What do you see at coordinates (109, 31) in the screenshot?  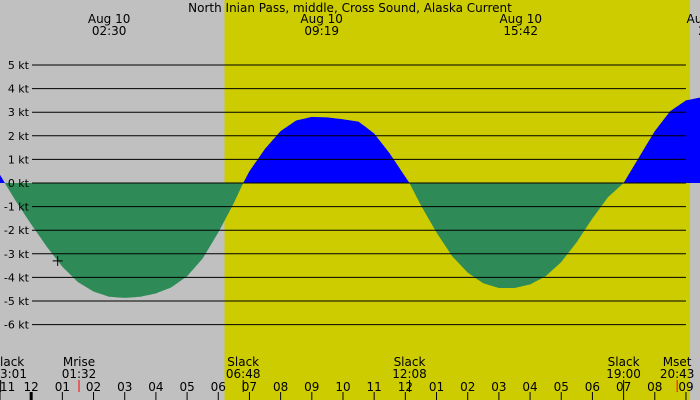 I see `top-time-label: 02:30` at bounding box center [109, 31].